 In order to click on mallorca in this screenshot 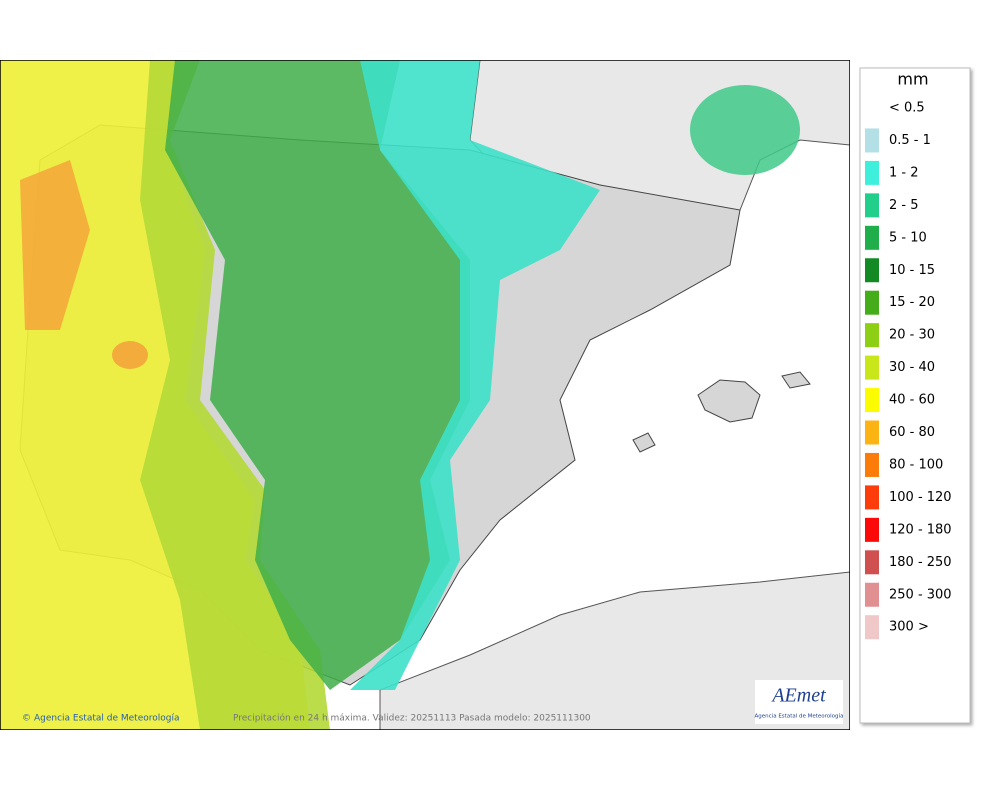, I will do `click(729, 401)`.